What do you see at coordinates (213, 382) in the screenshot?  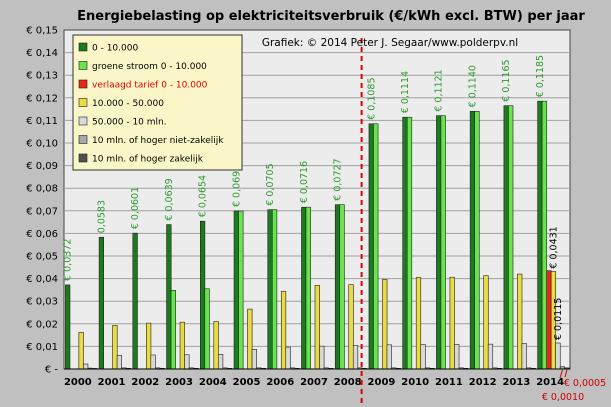 I see `x-tick-label: 2004` at bounding box center [213, 382].